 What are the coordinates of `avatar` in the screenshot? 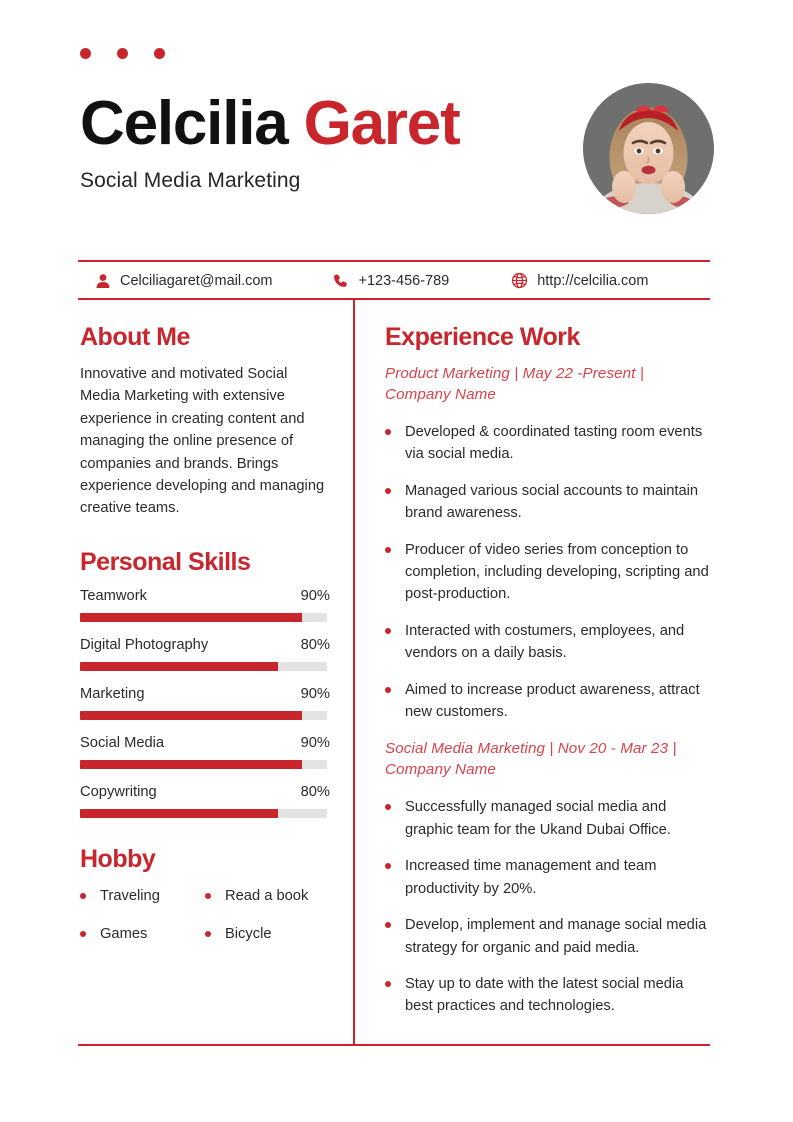 It's located at (648, 148).